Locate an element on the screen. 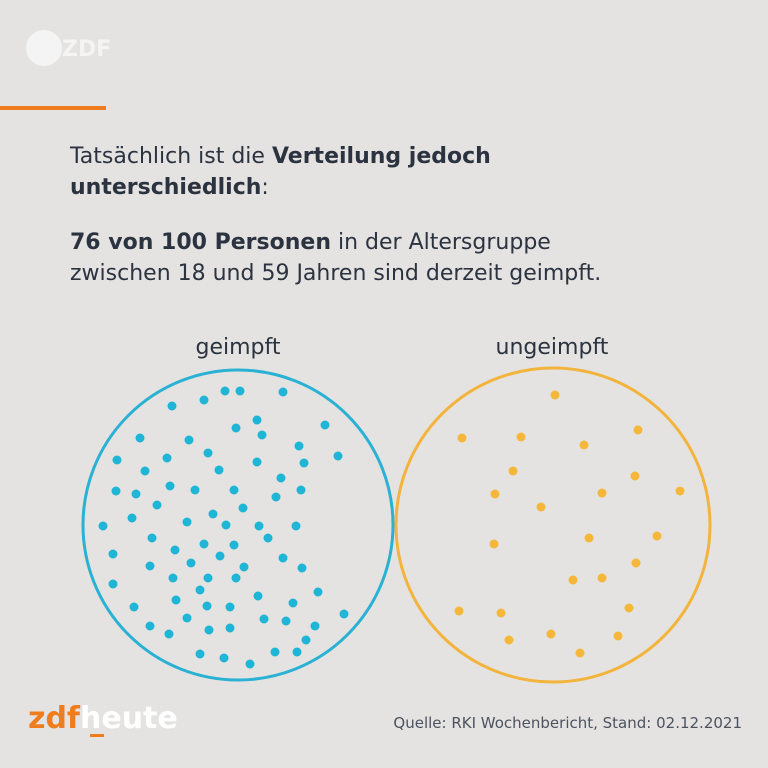 The image size is (768, 768). brand-heute: heute is located at coordinates (129, 718).